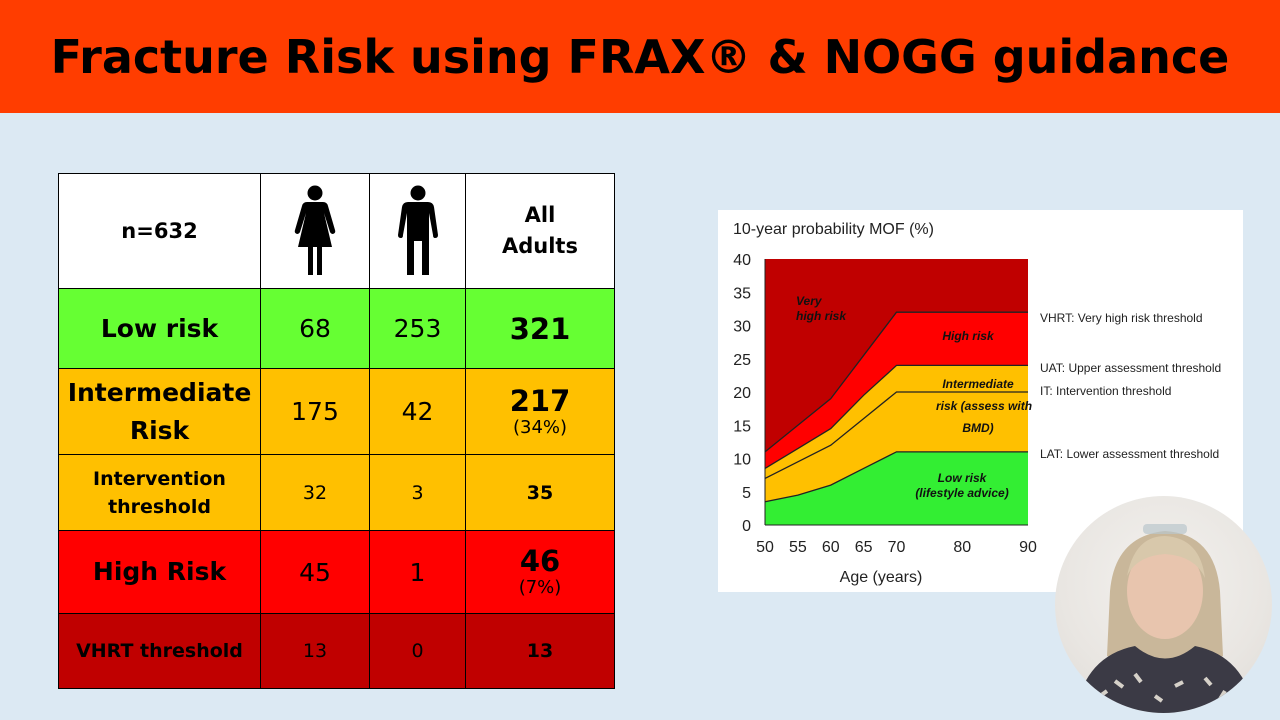  Describe the element at coordinates (315, 651) in the screenshot. I see `female-count: 13` at that location.